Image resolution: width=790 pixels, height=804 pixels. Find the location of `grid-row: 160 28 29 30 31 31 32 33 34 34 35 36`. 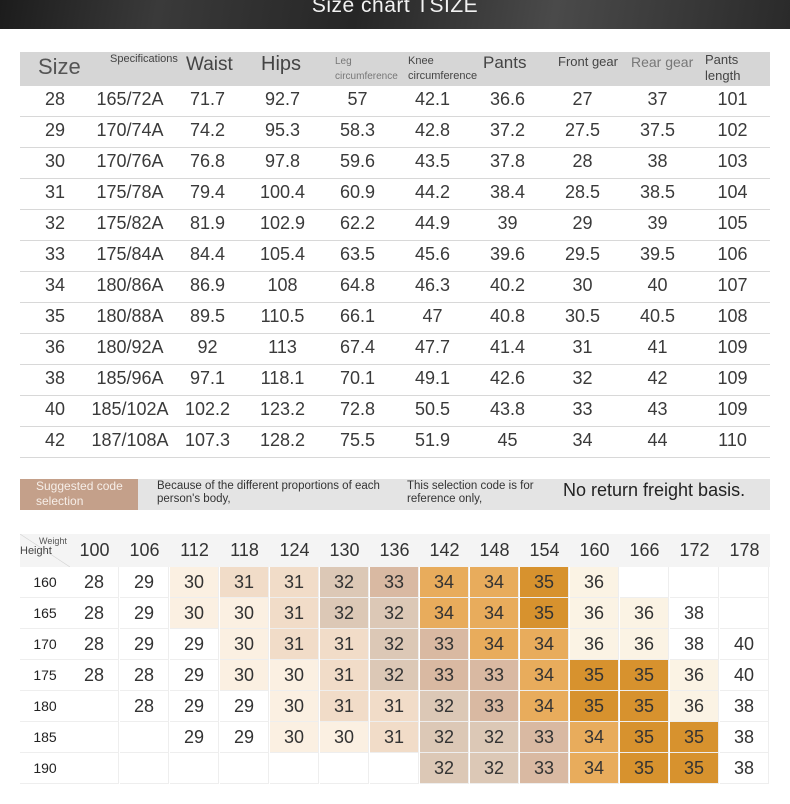

grid-row: 160 28 29 30 31 31 32 33 34 34 35 36 is located at coordinates (395, 582).